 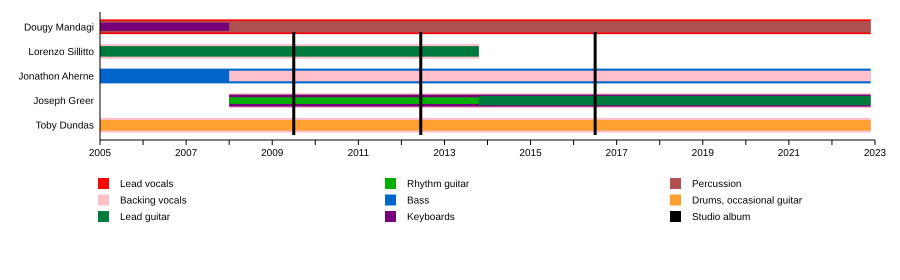 I want to click on legend-label: Lead vocals, so click(x=147, y=184).